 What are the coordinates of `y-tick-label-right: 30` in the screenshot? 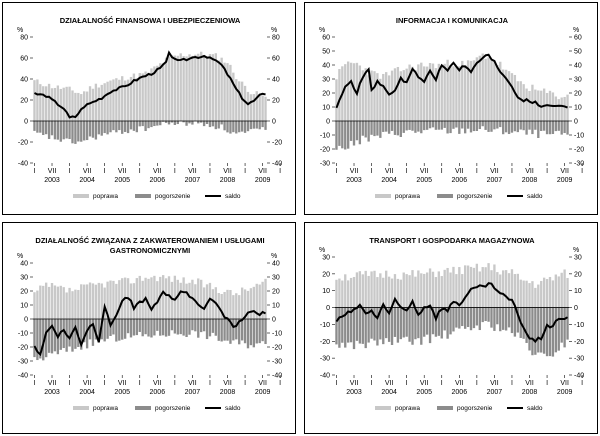 It's located at (276, 278).